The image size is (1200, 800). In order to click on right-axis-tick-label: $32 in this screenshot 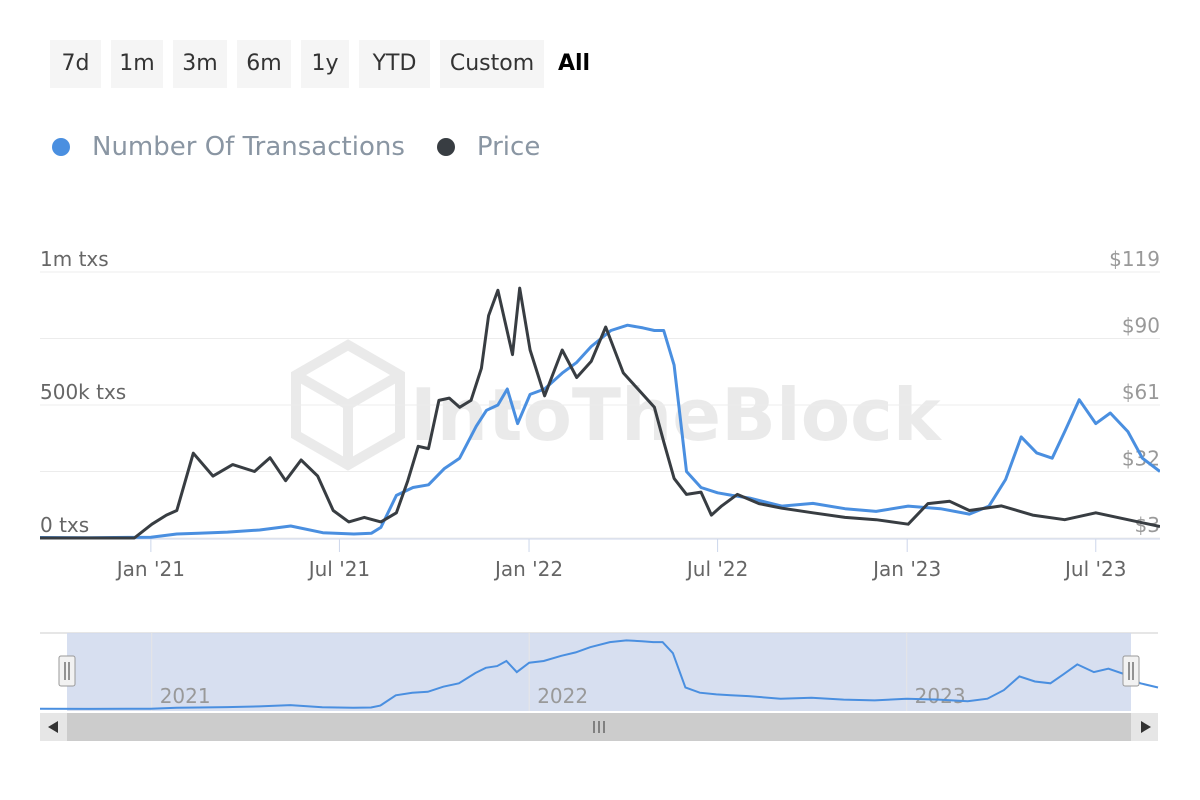, I will do `click(1141, 459)`.